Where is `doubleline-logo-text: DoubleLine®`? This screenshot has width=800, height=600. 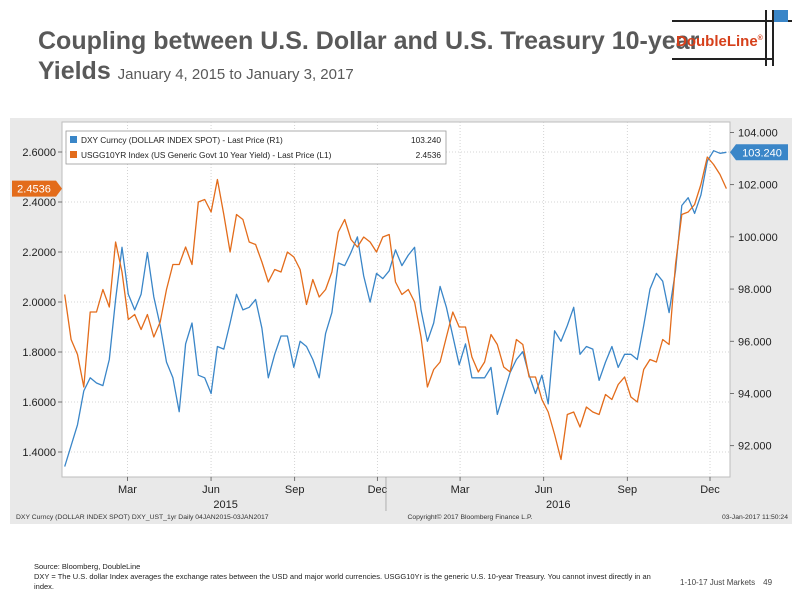
doubleline-logo-text: DoubleLine® is located at coordinates (719, 41).